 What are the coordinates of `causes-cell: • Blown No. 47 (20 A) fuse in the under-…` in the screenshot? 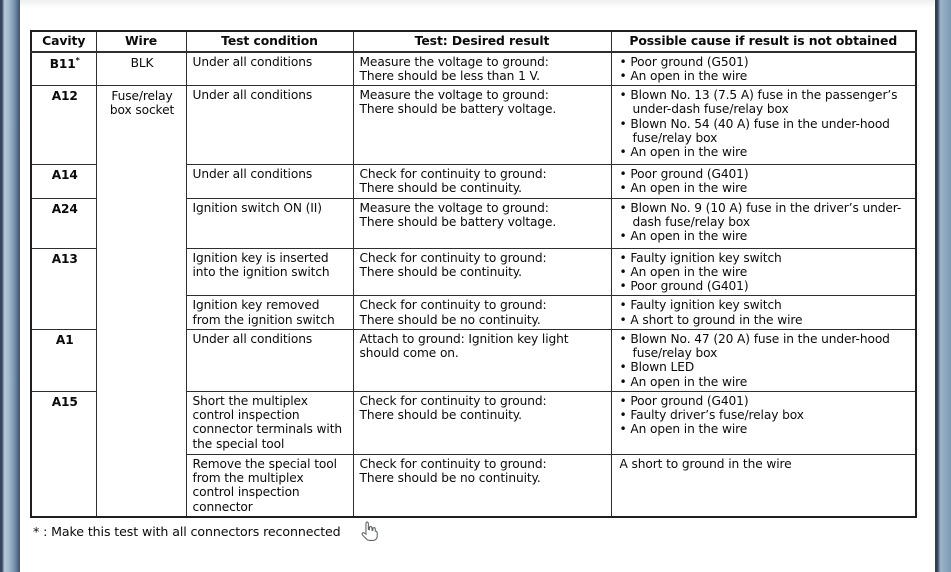 It's located at (763, 360).